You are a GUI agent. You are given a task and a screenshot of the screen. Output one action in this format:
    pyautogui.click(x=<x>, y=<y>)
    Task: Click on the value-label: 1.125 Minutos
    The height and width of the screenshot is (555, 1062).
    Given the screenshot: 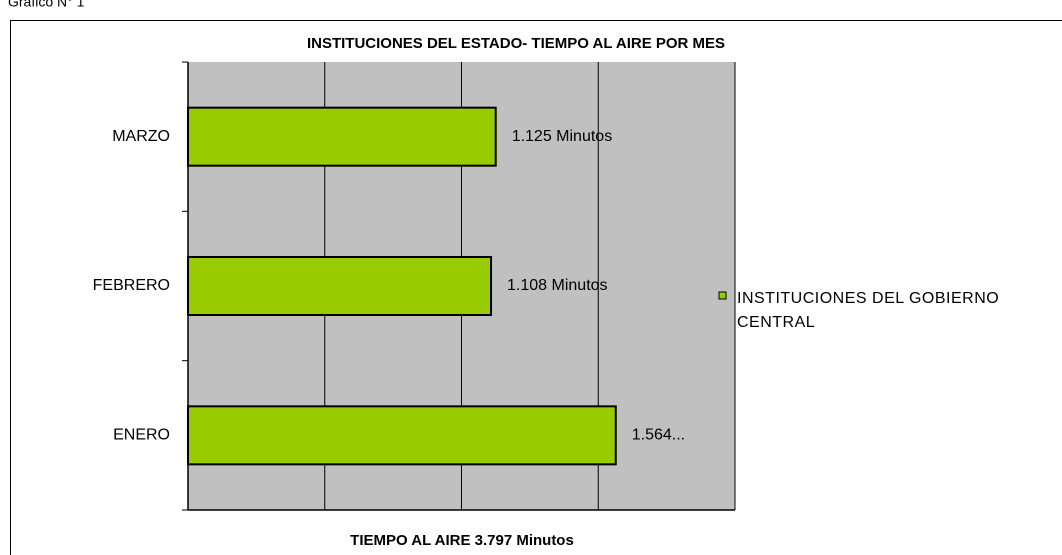 What is the action you would take?
    pyautogui.click(x=562, y=136)
    